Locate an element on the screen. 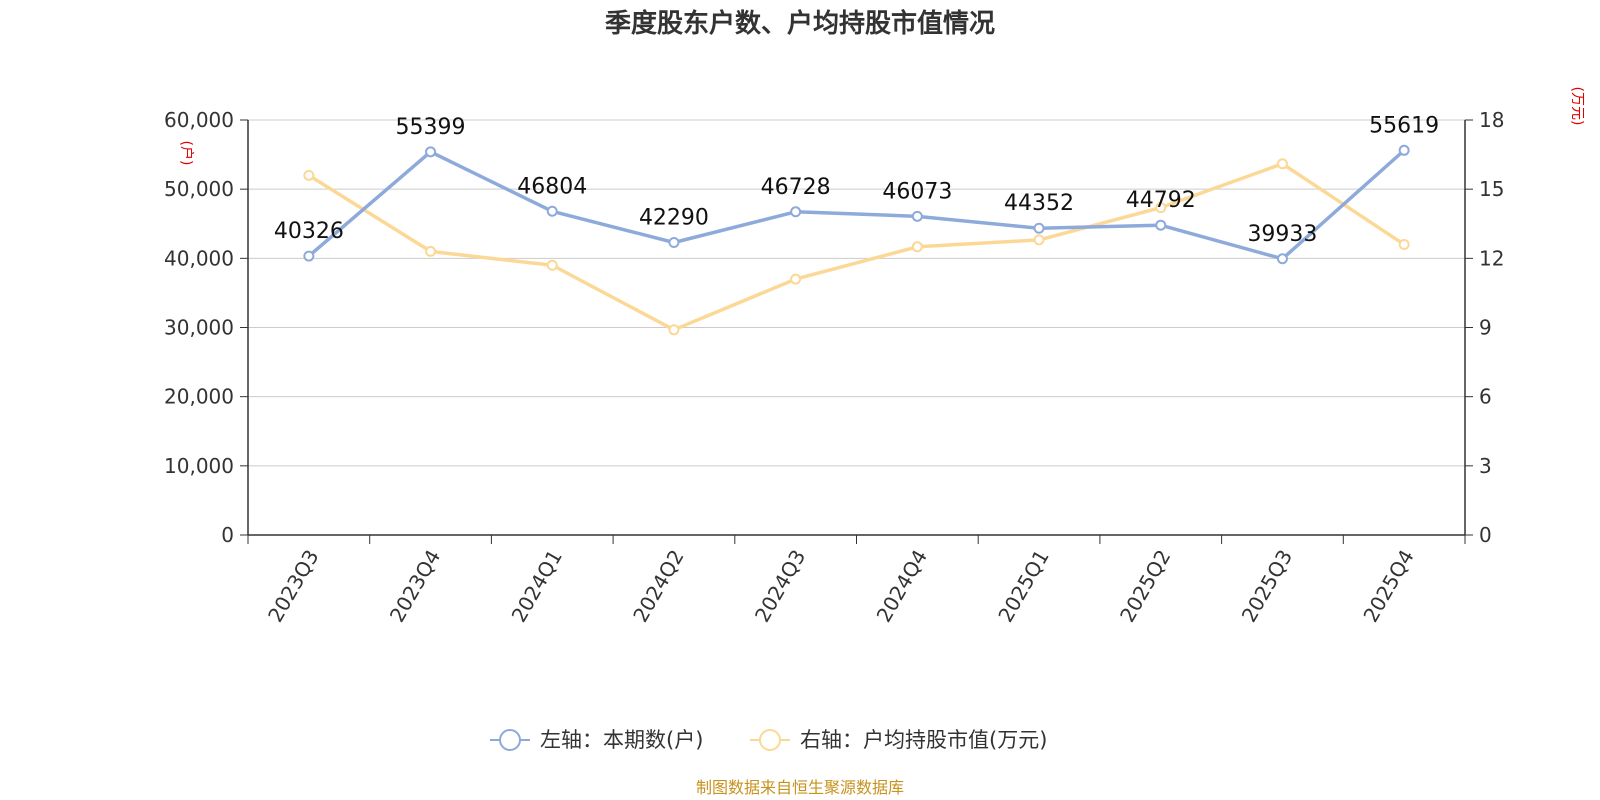  data-label: 46728 is located at coordinates (796, 187).